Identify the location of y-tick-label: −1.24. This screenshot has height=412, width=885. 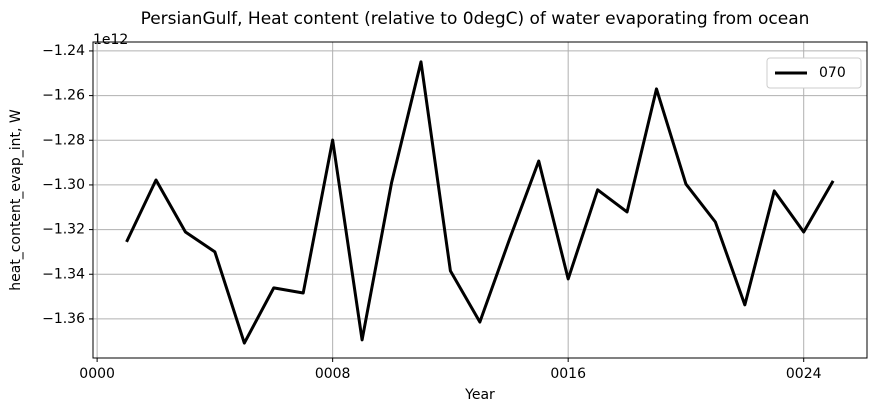
(63, 51).